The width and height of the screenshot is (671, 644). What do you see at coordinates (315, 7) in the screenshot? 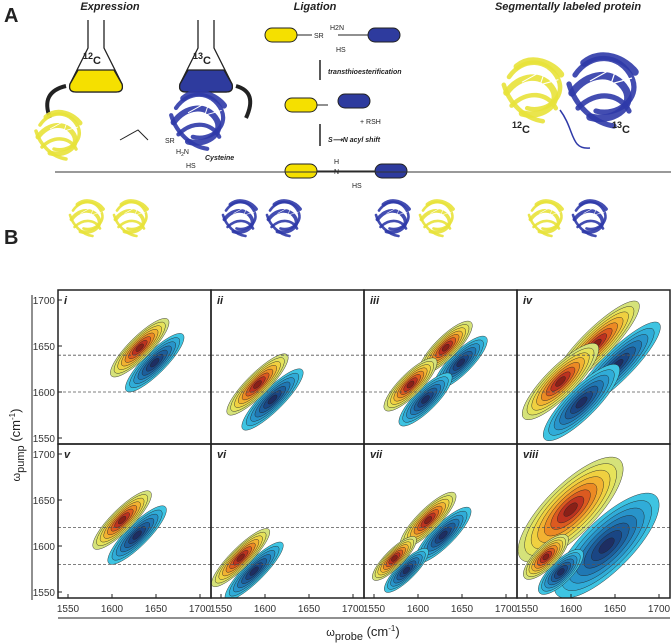
I see `section-title: Ligation` at bounding box center [315, 7].